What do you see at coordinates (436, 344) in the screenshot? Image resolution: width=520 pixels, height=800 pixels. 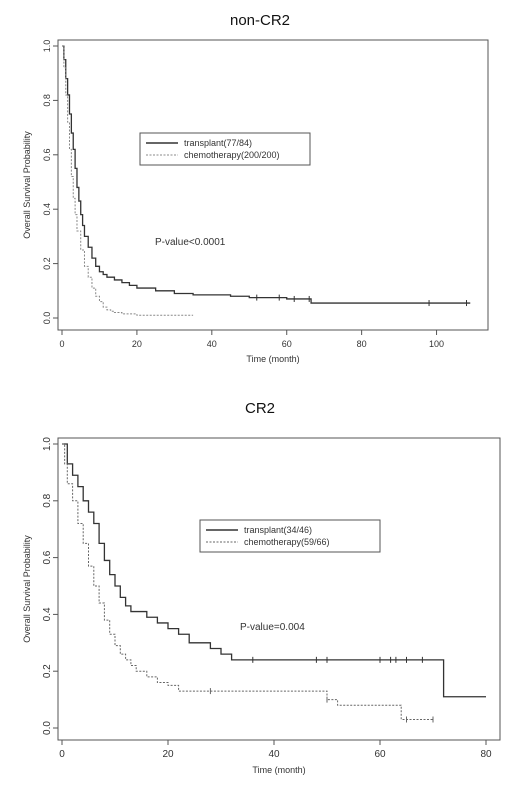 I see `x-tick-label: 100` at bounding box center [436, 344].